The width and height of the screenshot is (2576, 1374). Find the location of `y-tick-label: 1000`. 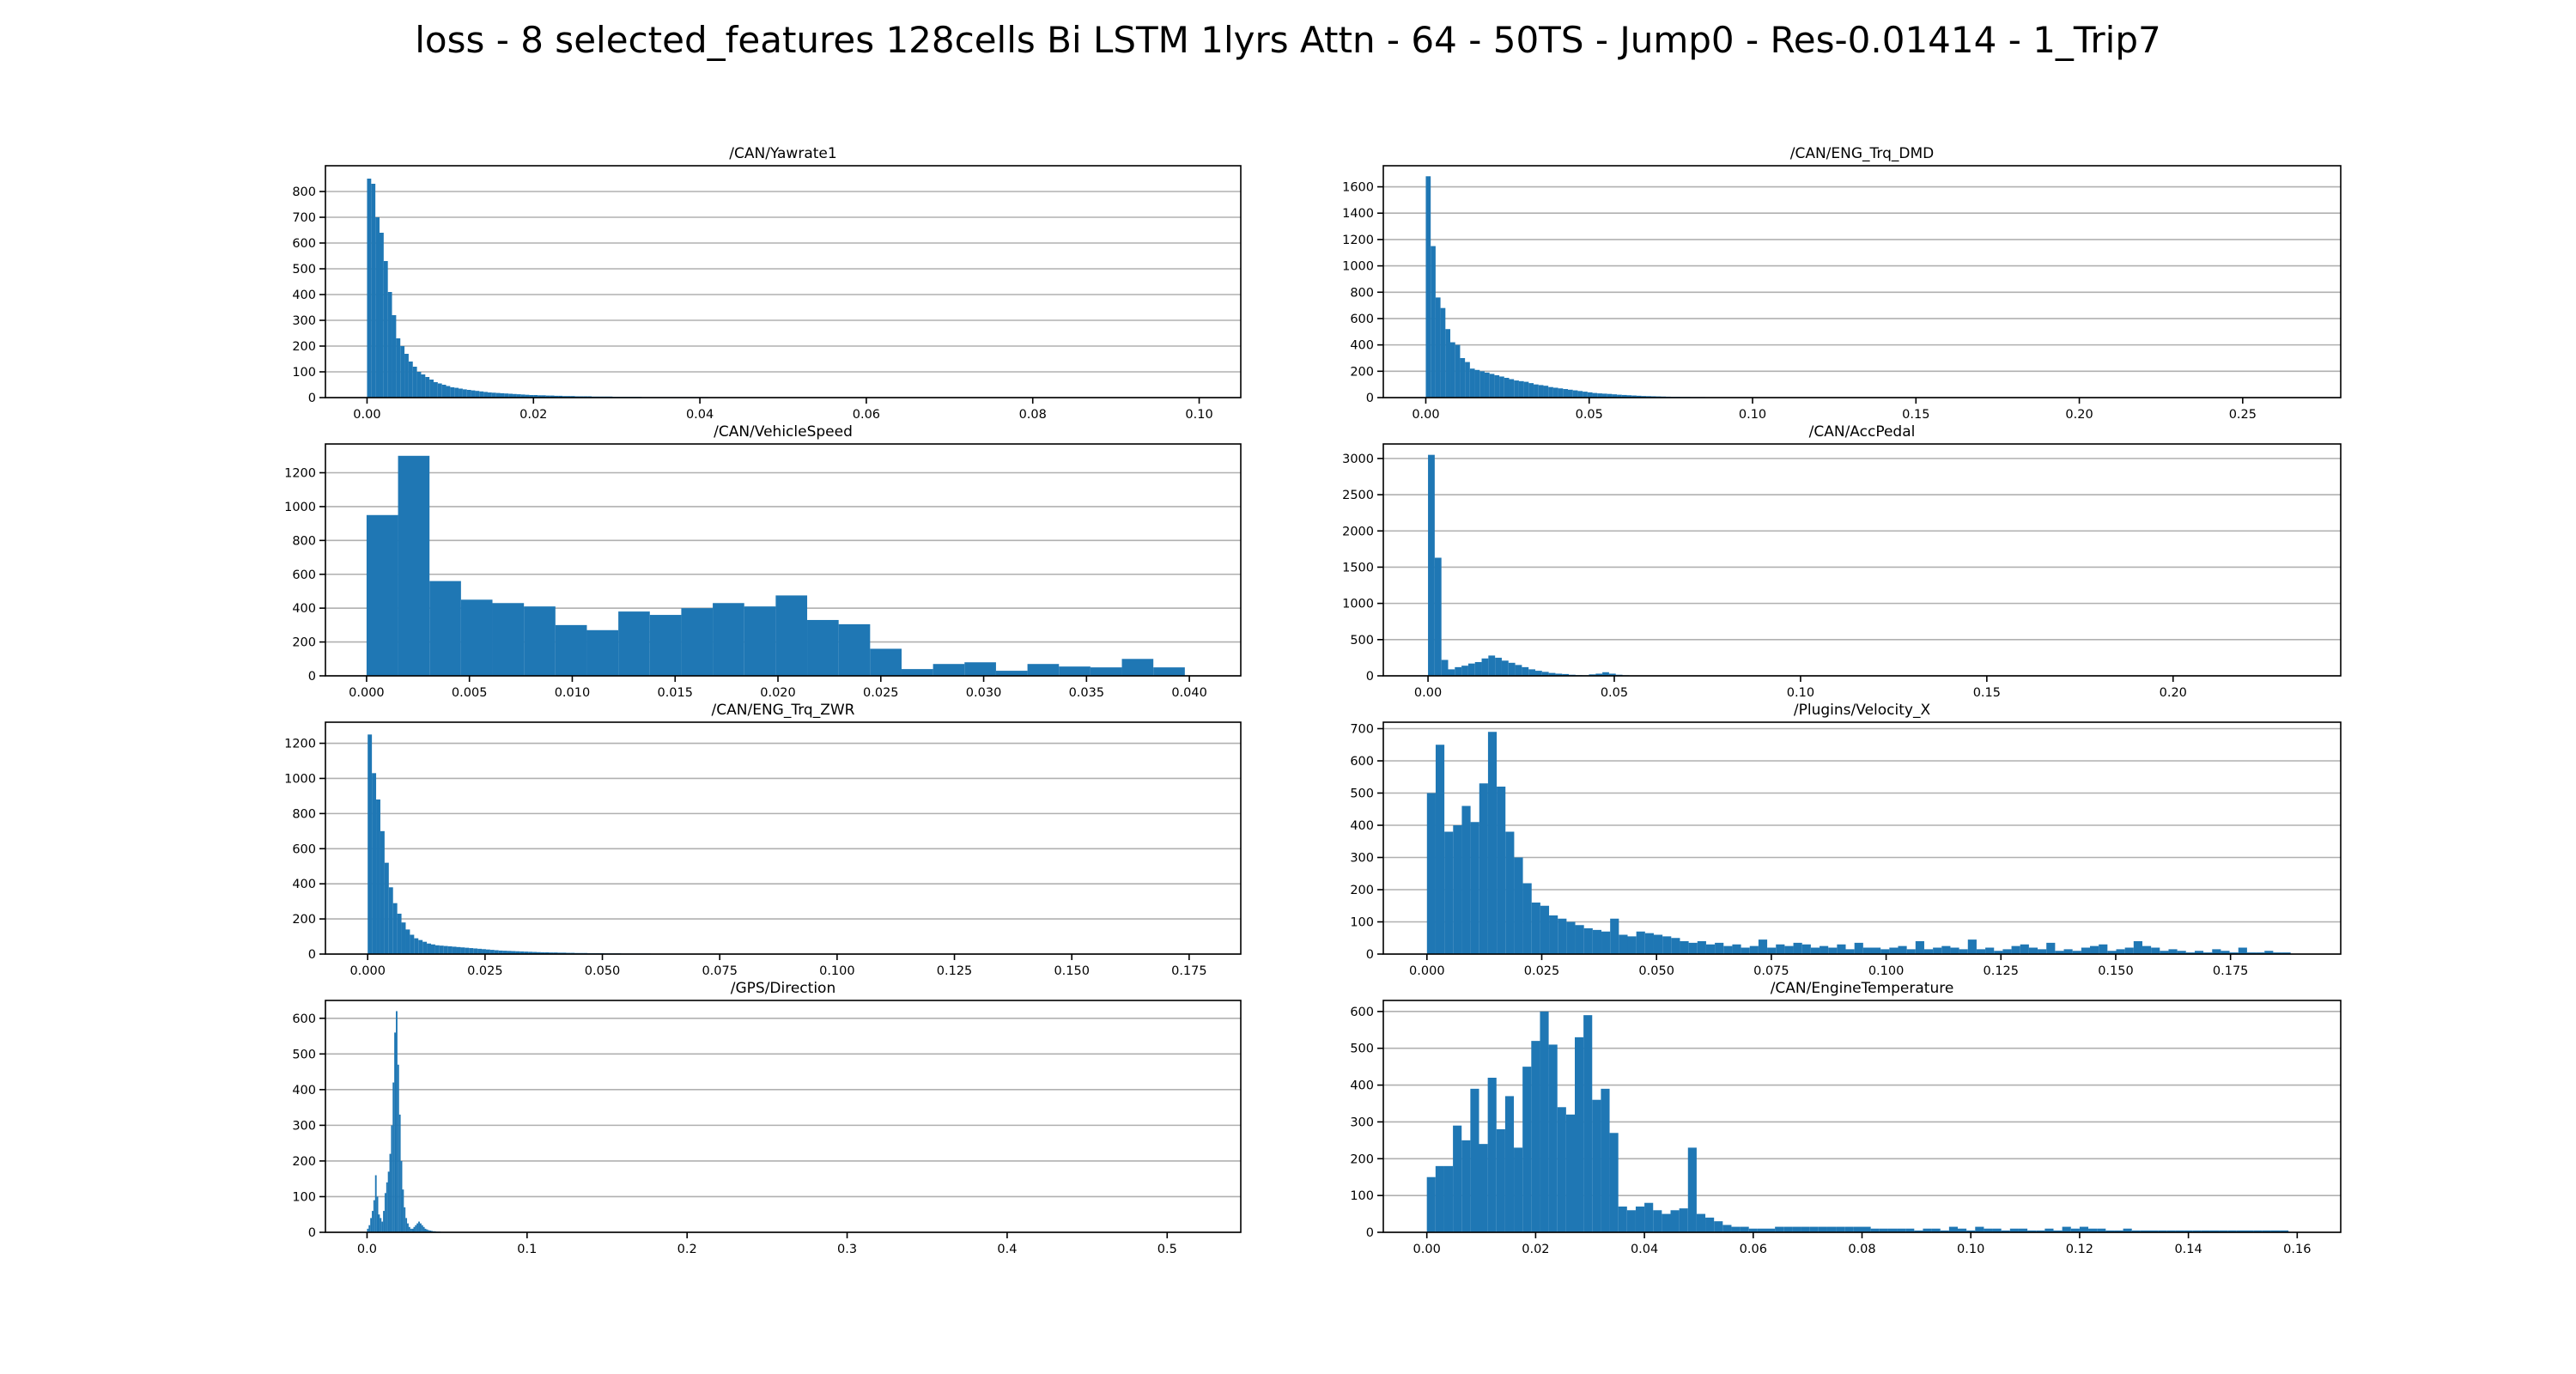

y-tick-label: 1000 is located at coordinates (300, 507).